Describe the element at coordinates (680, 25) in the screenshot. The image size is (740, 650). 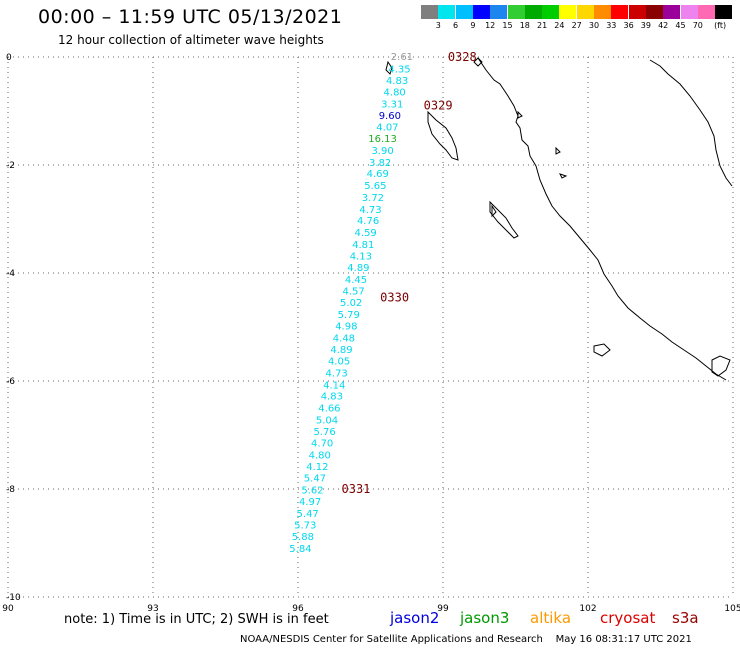
I see `legend-label: 45` at that location.